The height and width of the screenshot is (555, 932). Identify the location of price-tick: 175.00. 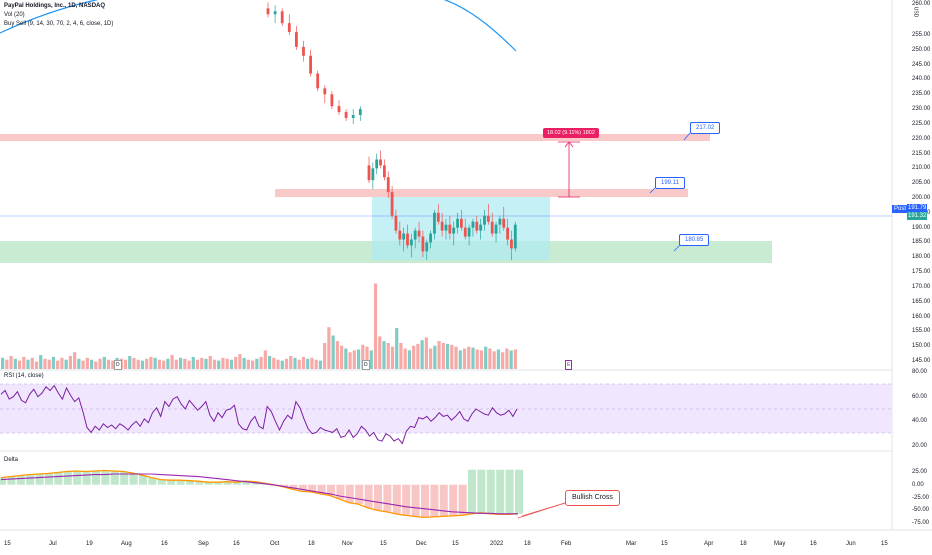
(921, 272).